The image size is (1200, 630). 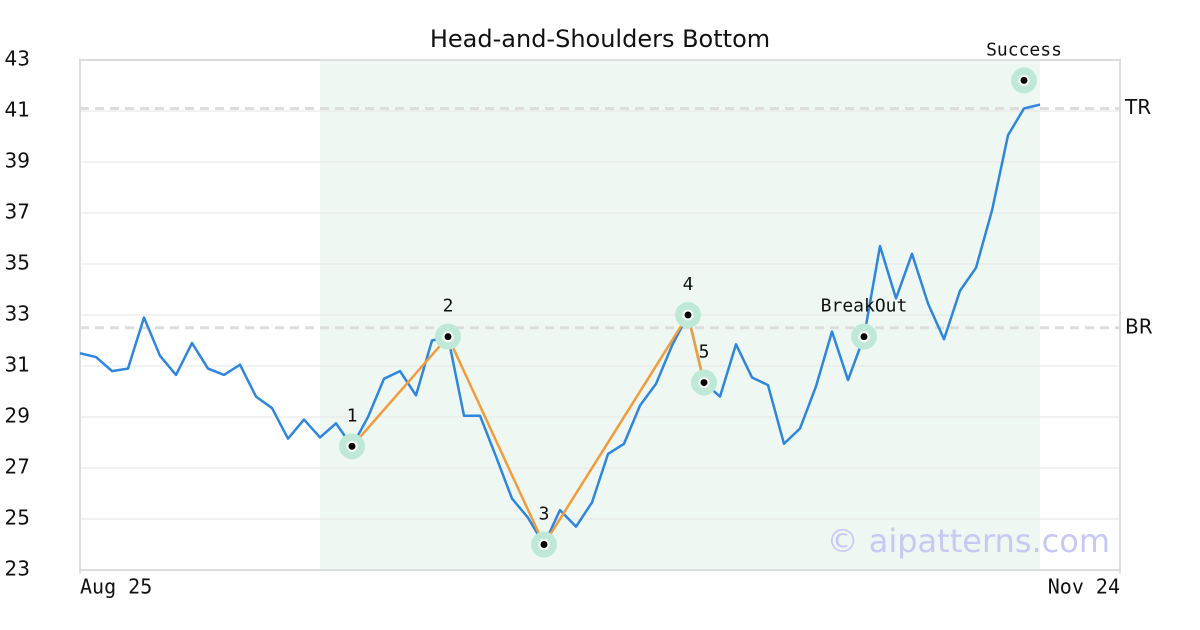 What do you see at coordinates (1024, 49) in the screenshot?
I see `marker-label: Success` at bounding box center [1024, 49].